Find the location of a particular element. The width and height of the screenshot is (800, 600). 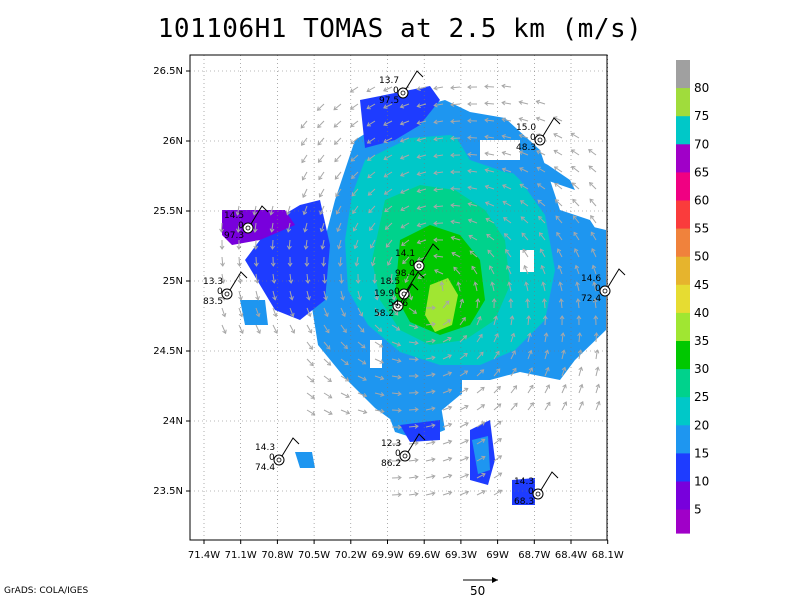

station-marker-inner is located at coordinates (405, 456).